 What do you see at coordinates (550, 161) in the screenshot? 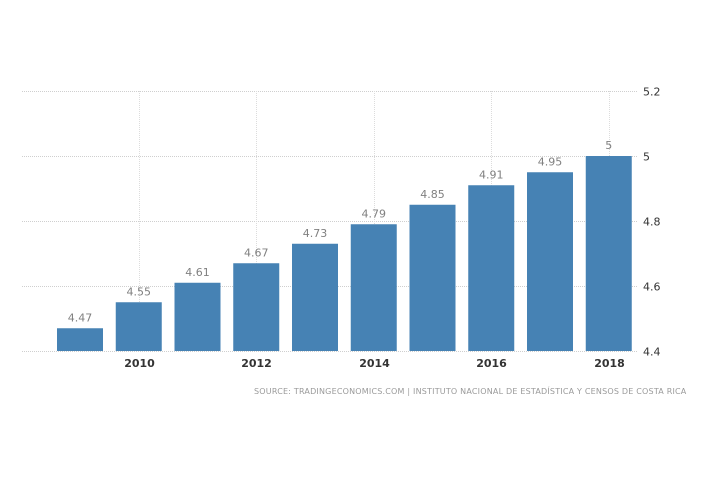
I see `data-label: 4.95` at bounding box center [550, 161].